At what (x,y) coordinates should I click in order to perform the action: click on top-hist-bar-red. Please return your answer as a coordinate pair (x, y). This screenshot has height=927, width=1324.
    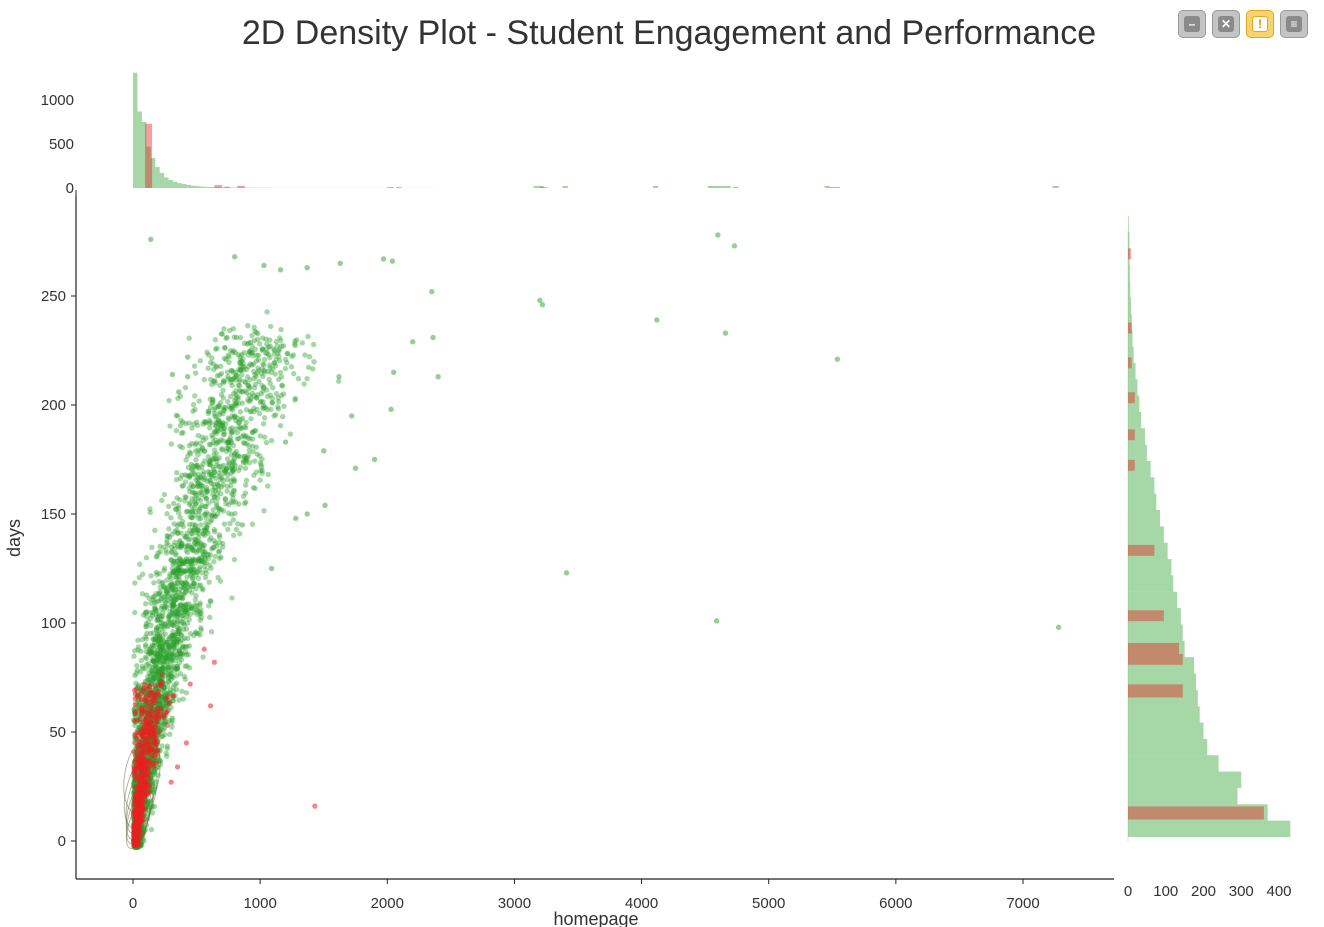
    Looking at the image, I should click on (218, 186).